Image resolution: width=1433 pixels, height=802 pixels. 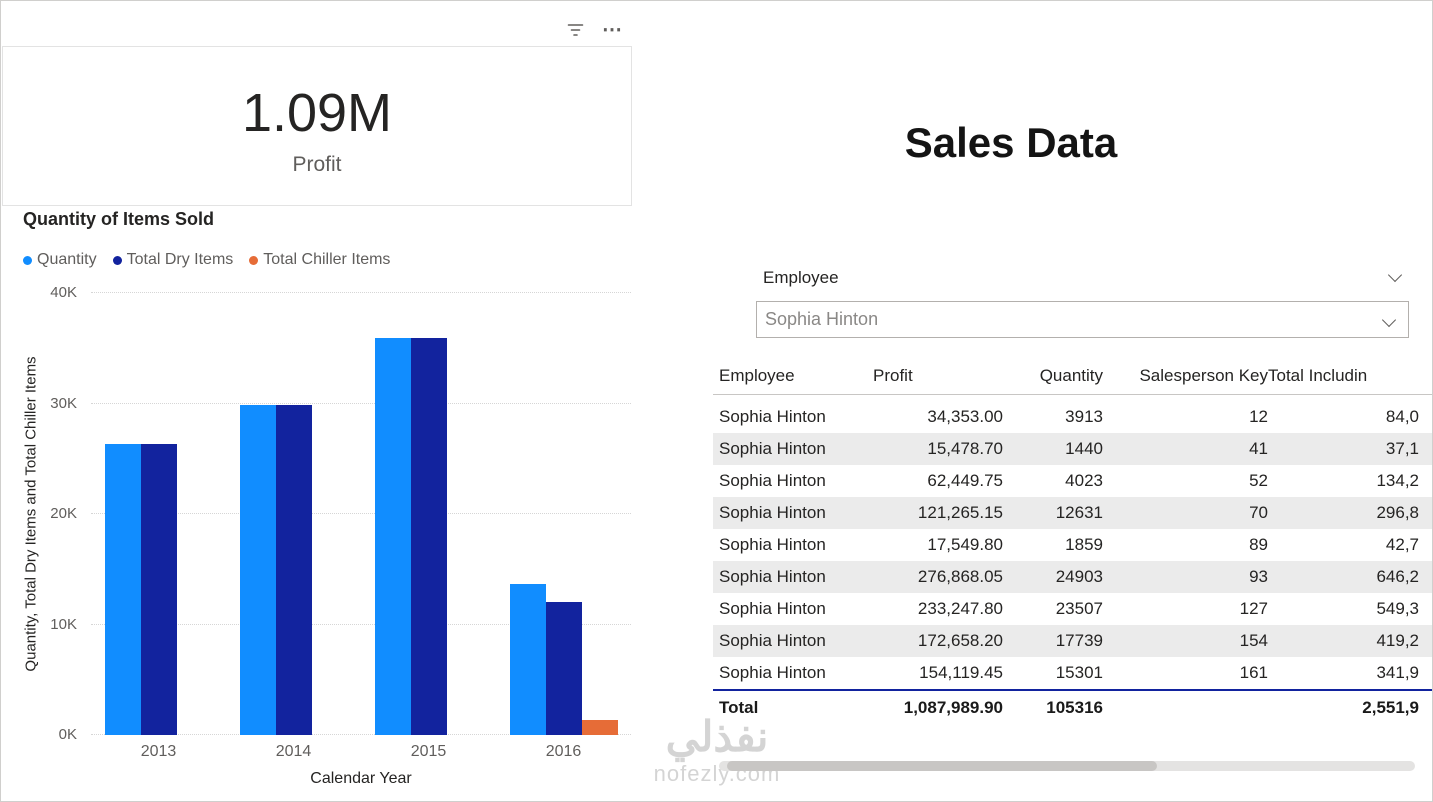 I want to click on table-cell: 127, so click(x=1253, y=608).